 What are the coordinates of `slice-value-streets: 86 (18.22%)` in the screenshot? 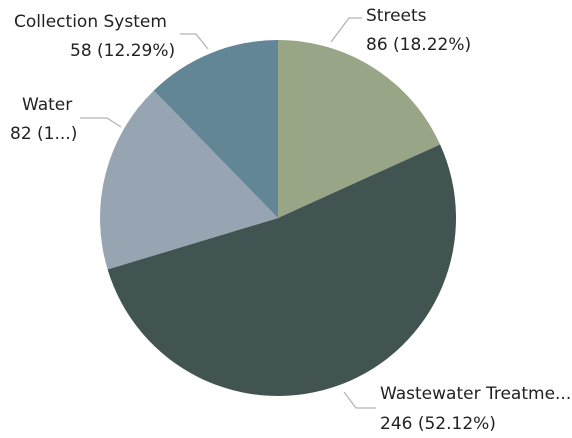 It's located at (418, 45).